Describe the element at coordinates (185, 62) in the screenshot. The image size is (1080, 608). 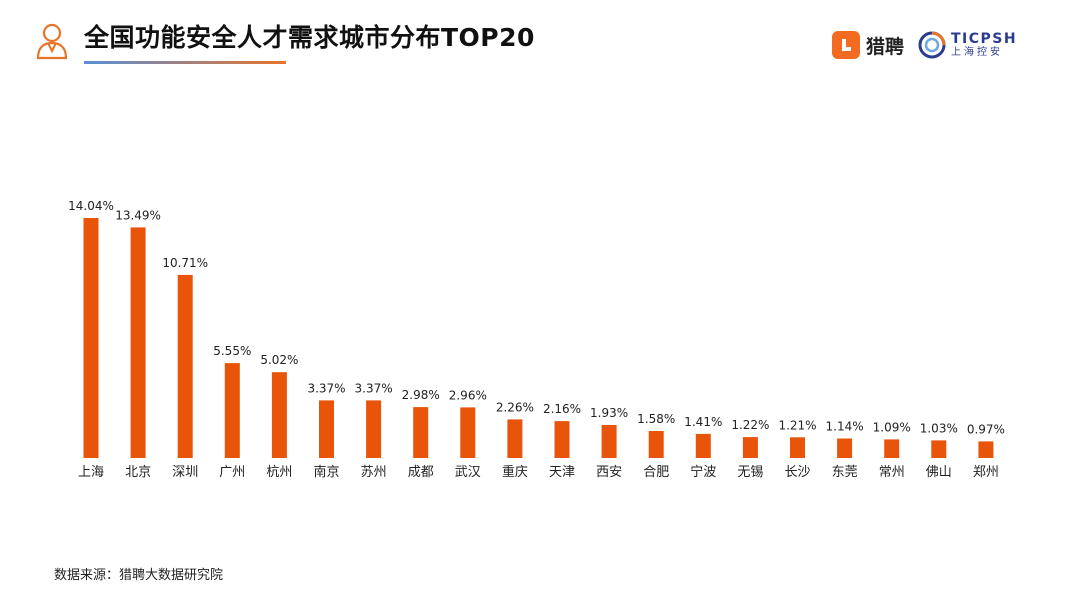
I see `title-underline` at that location.